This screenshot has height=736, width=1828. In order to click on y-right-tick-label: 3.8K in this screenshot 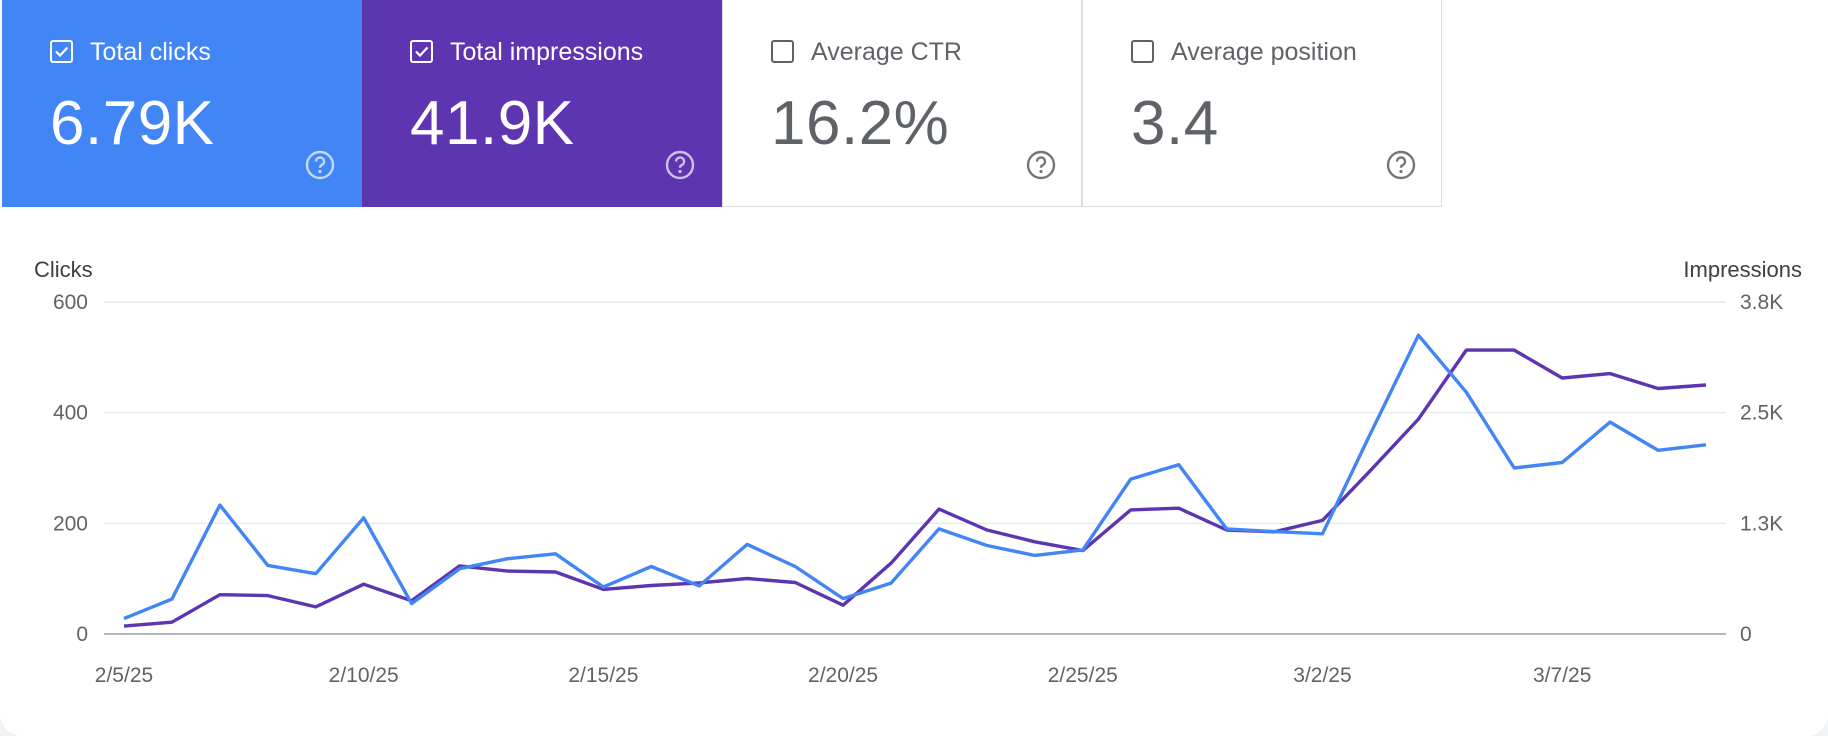, I will do `click(1761, 302)`.